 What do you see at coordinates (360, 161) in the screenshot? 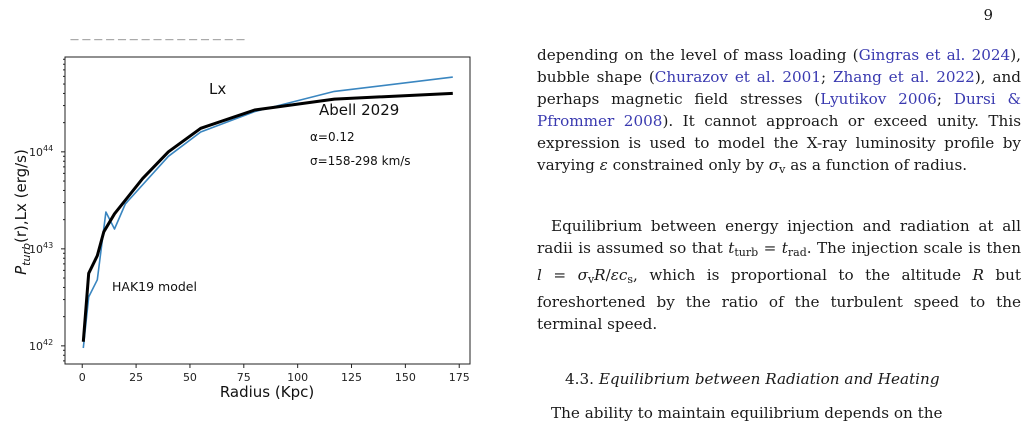
I see `sigma-label: σ=158-298 km/s` at bounding box center [360, 161].